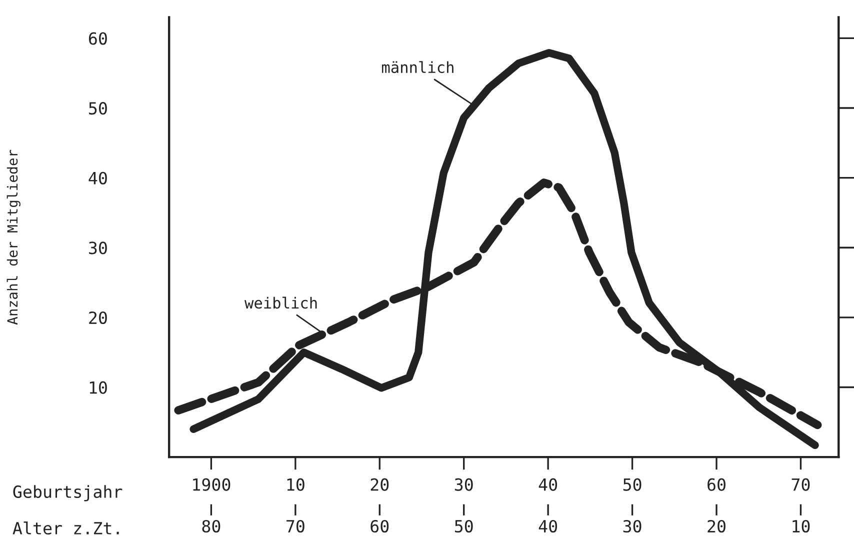 Image resolution: width=854 pixels, height=539 pixels. Describe the element at coordinates (463, 526) in the screenshot. I see `x2-tick-label: 50` at that location.